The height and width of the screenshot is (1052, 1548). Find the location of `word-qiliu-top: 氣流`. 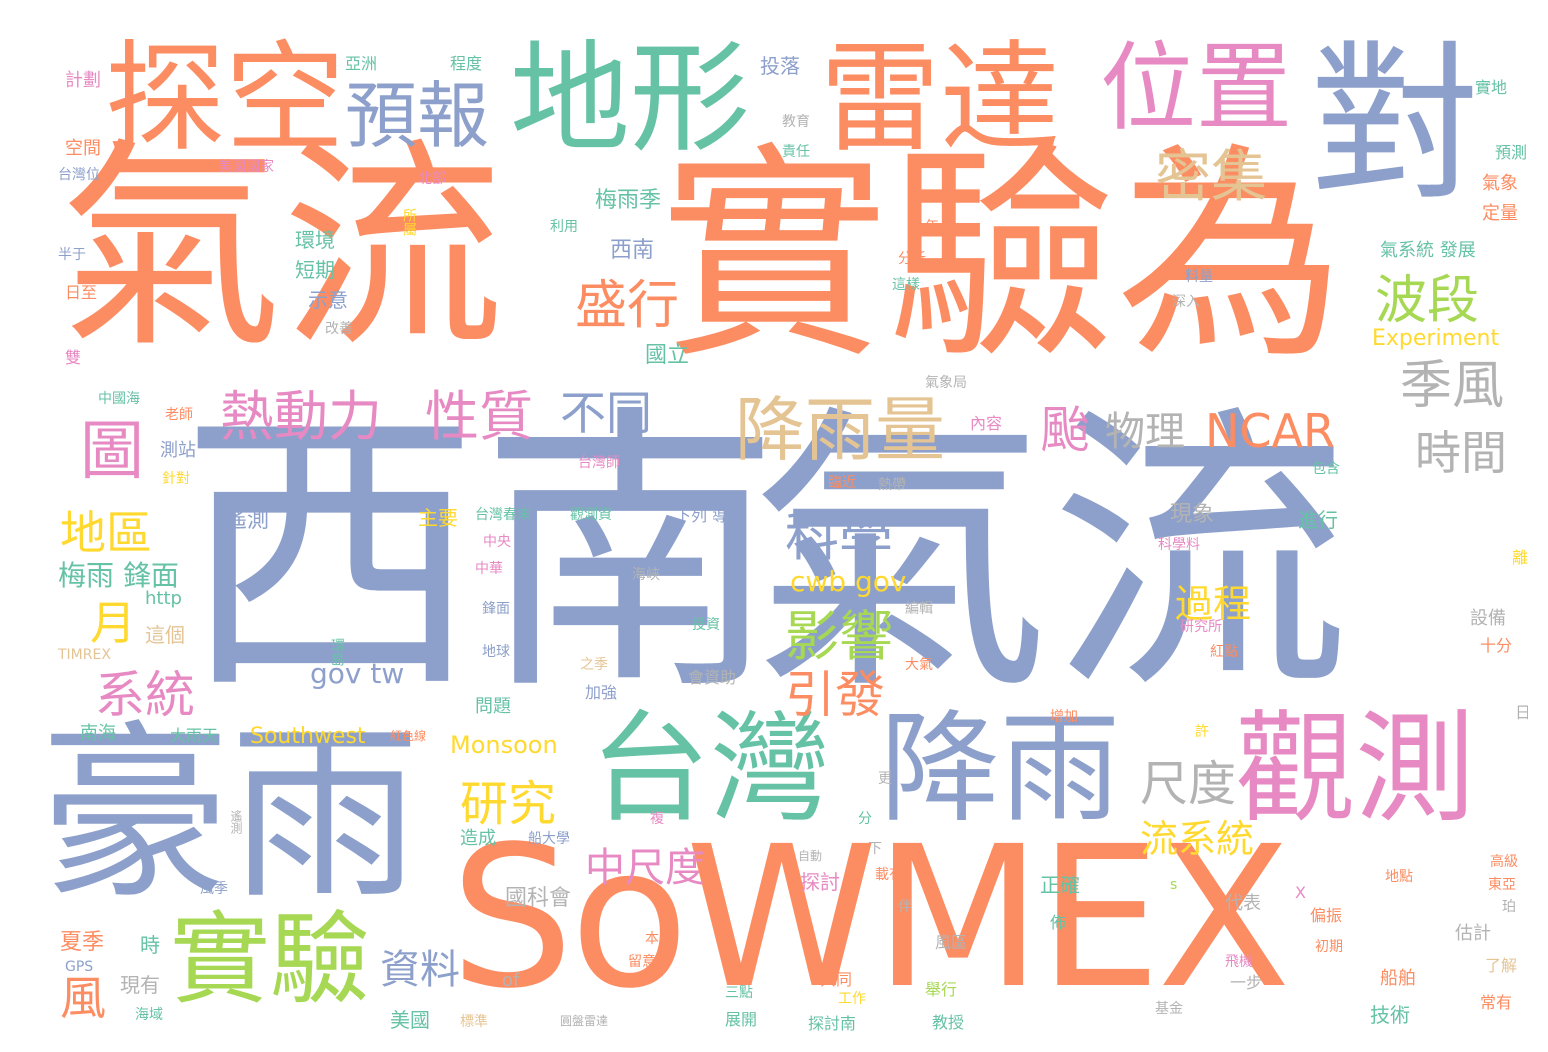

word-qiliu-top: 氣流 is located at coordinates (282, 249).